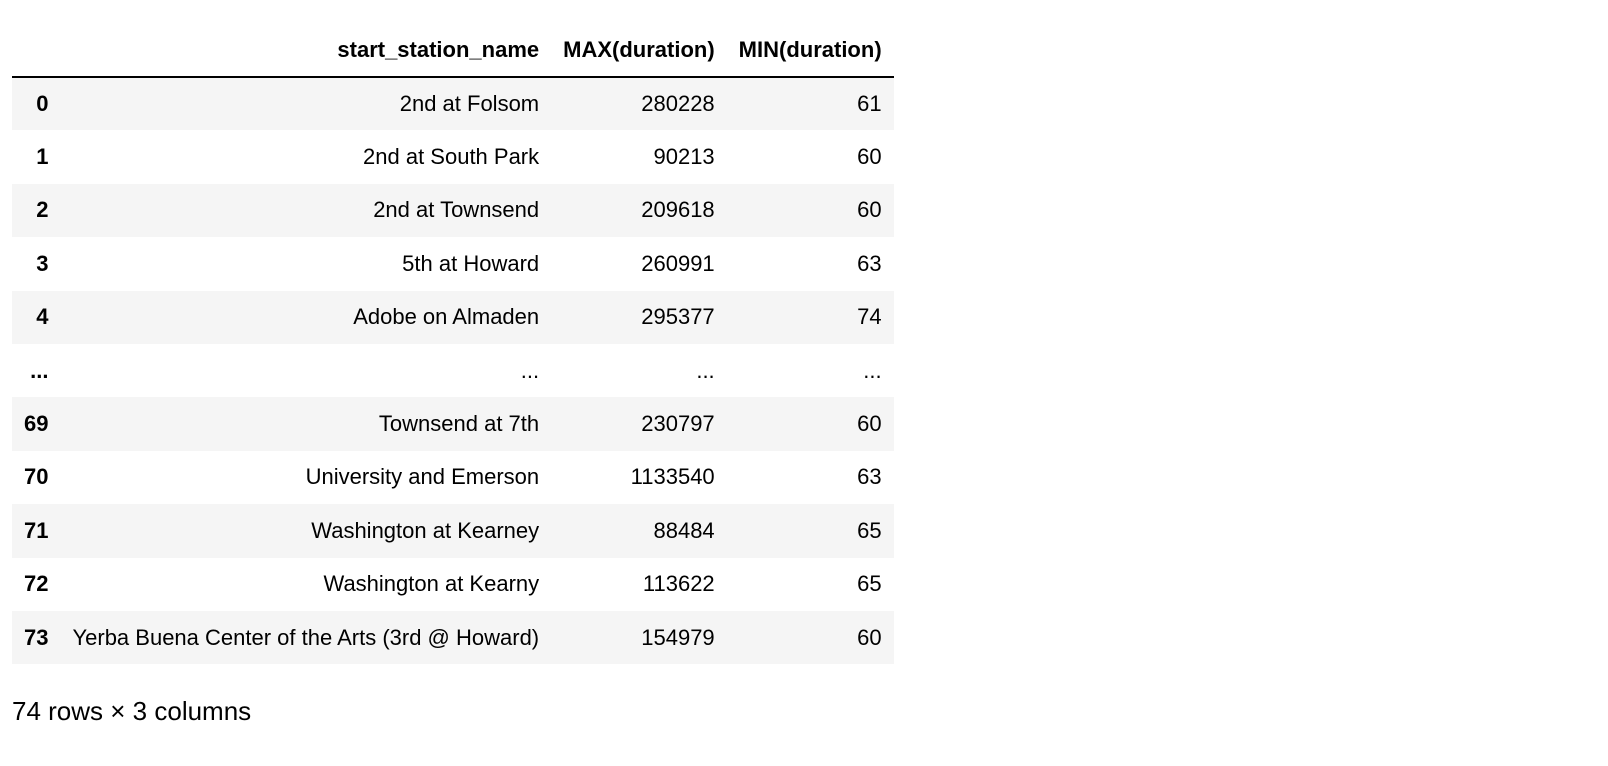 The width and height of the screenshot is (1608, 766). I want to click on start-station-name-cell: 2nd at South Park, so click(451, 157).